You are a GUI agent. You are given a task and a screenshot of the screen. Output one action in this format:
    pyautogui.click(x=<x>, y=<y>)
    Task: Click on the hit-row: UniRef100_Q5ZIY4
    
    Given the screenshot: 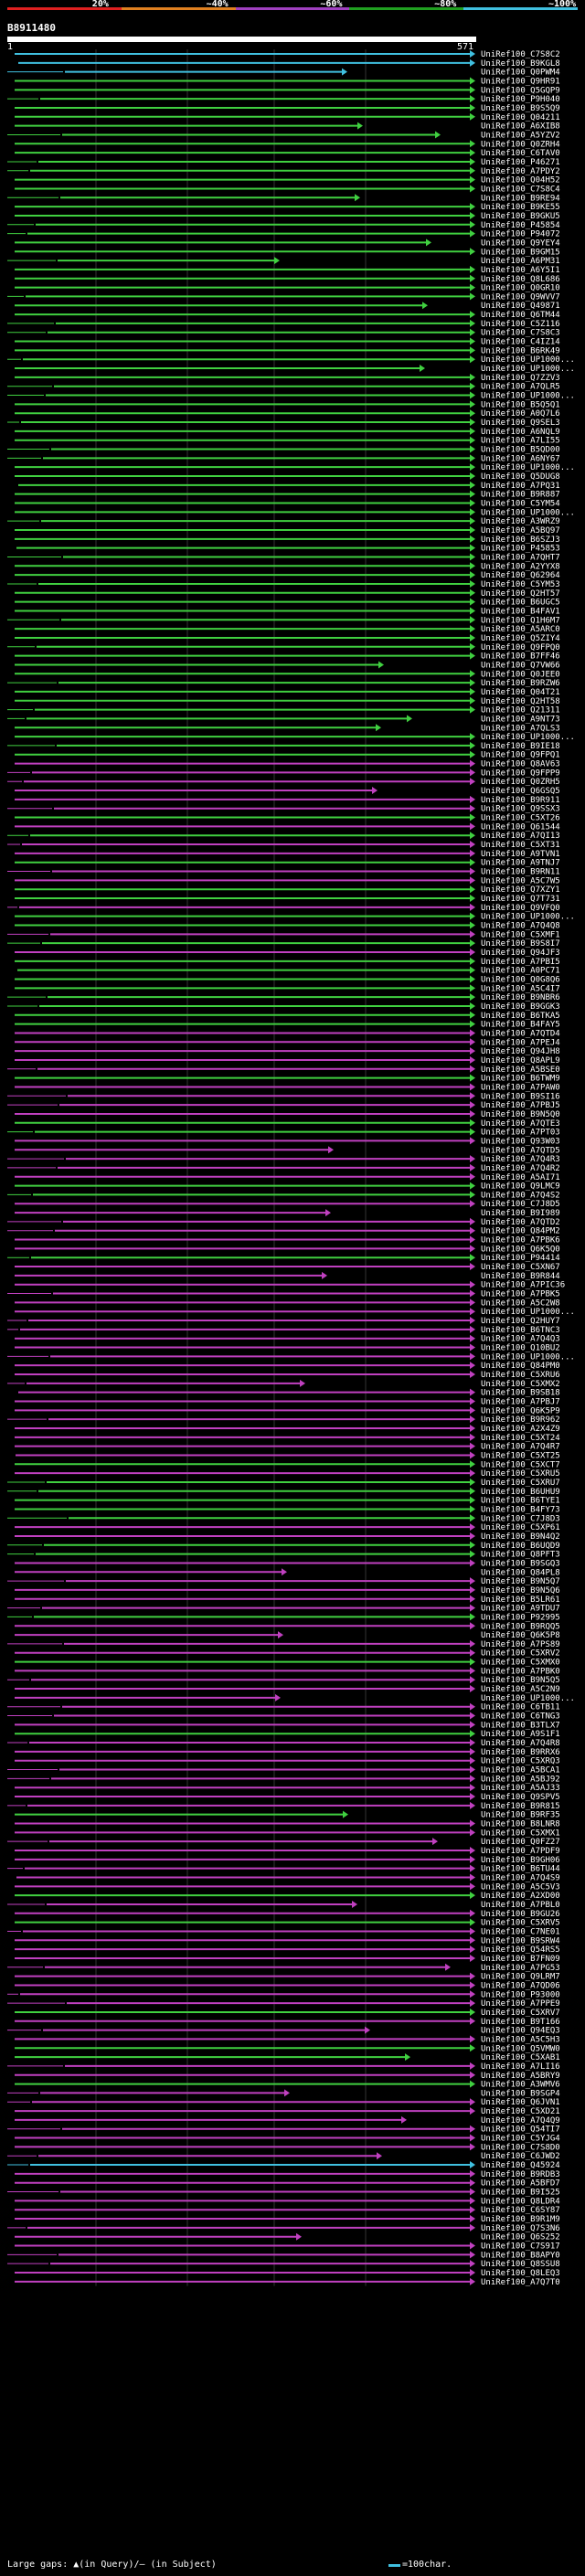 What is the action you would take?
    pyautogui.click(x=287, y=638)
    